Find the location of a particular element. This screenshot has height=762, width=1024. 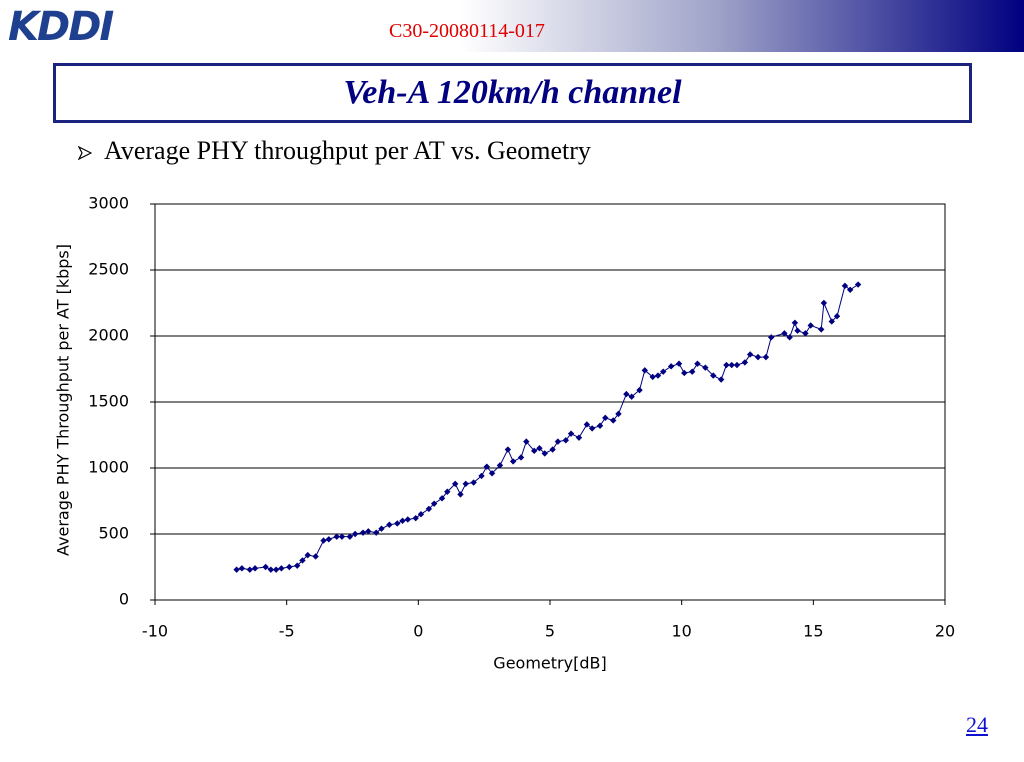

y-tick-label: 2500 is located at coordinates (108, 269).